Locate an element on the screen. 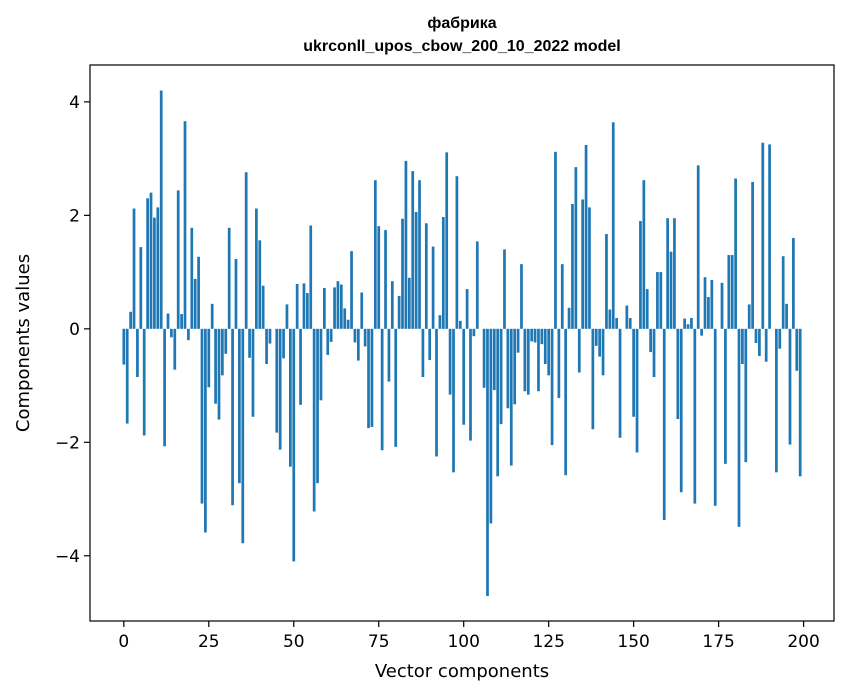 This screenshot has width=847, height=696. x-tick-label: 150 is located at coordinates (633, 642).